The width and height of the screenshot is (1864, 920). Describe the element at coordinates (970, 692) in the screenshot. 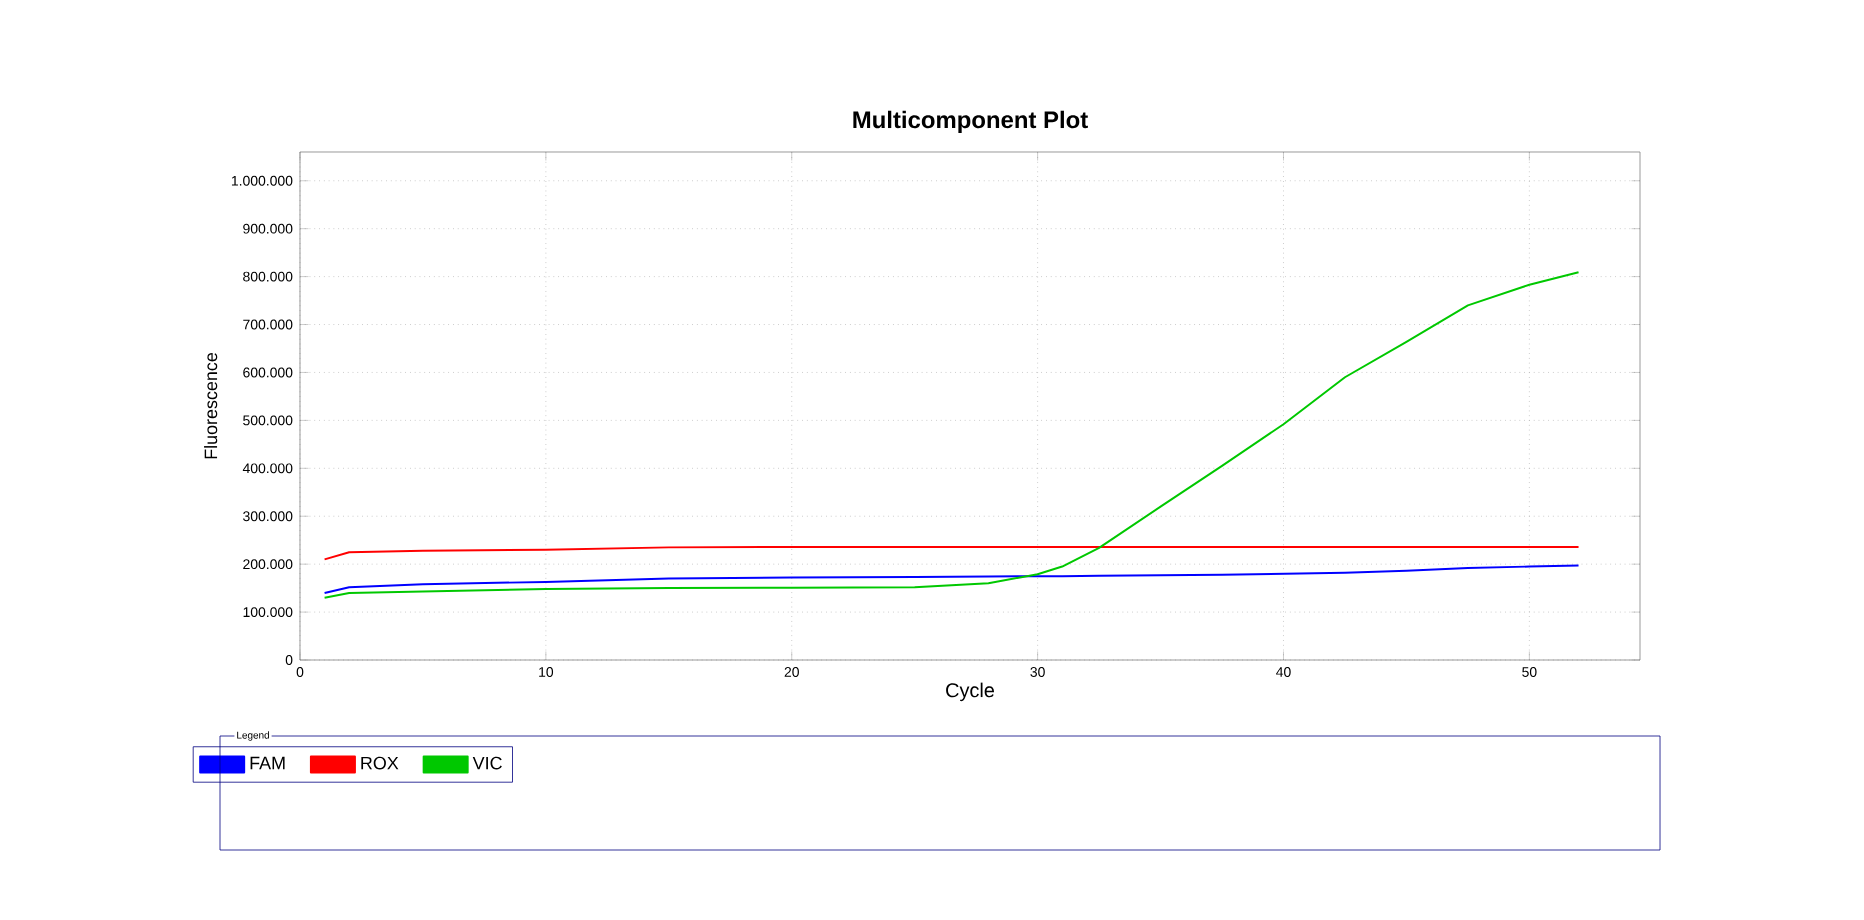

I see `x-axis-title: Cycle` at that location.